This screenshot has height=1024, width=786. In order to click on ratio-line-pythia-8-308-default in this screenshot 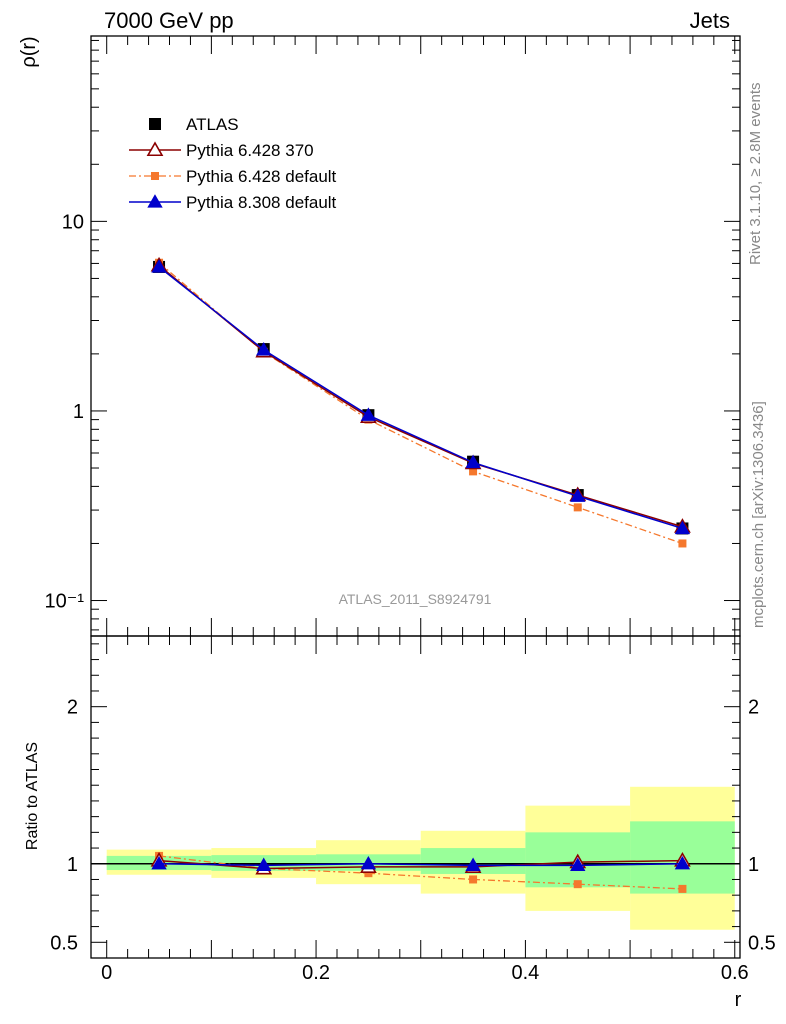, I will do `click(421, 865)`.